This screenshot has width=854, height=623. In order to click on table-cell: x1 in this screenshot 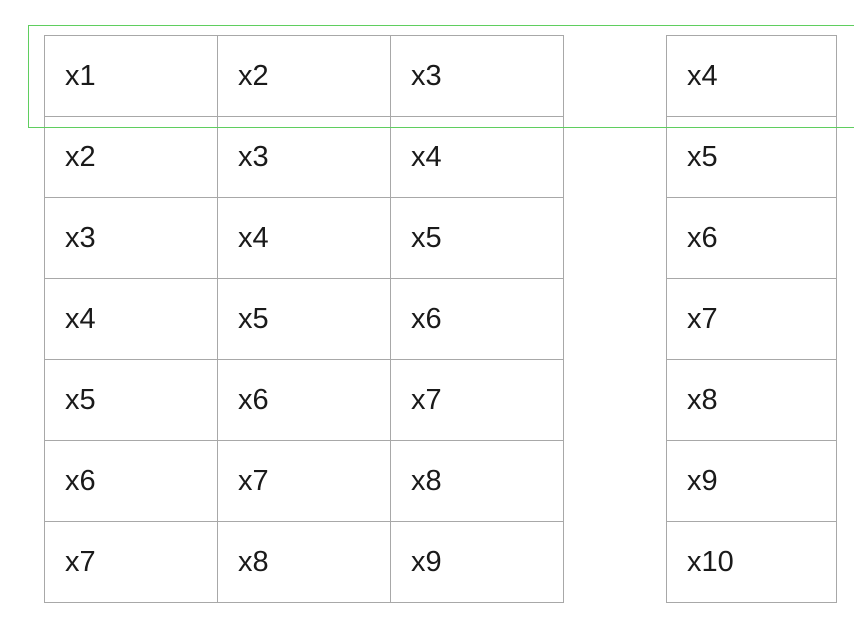, I will do `click(131, 76)`.